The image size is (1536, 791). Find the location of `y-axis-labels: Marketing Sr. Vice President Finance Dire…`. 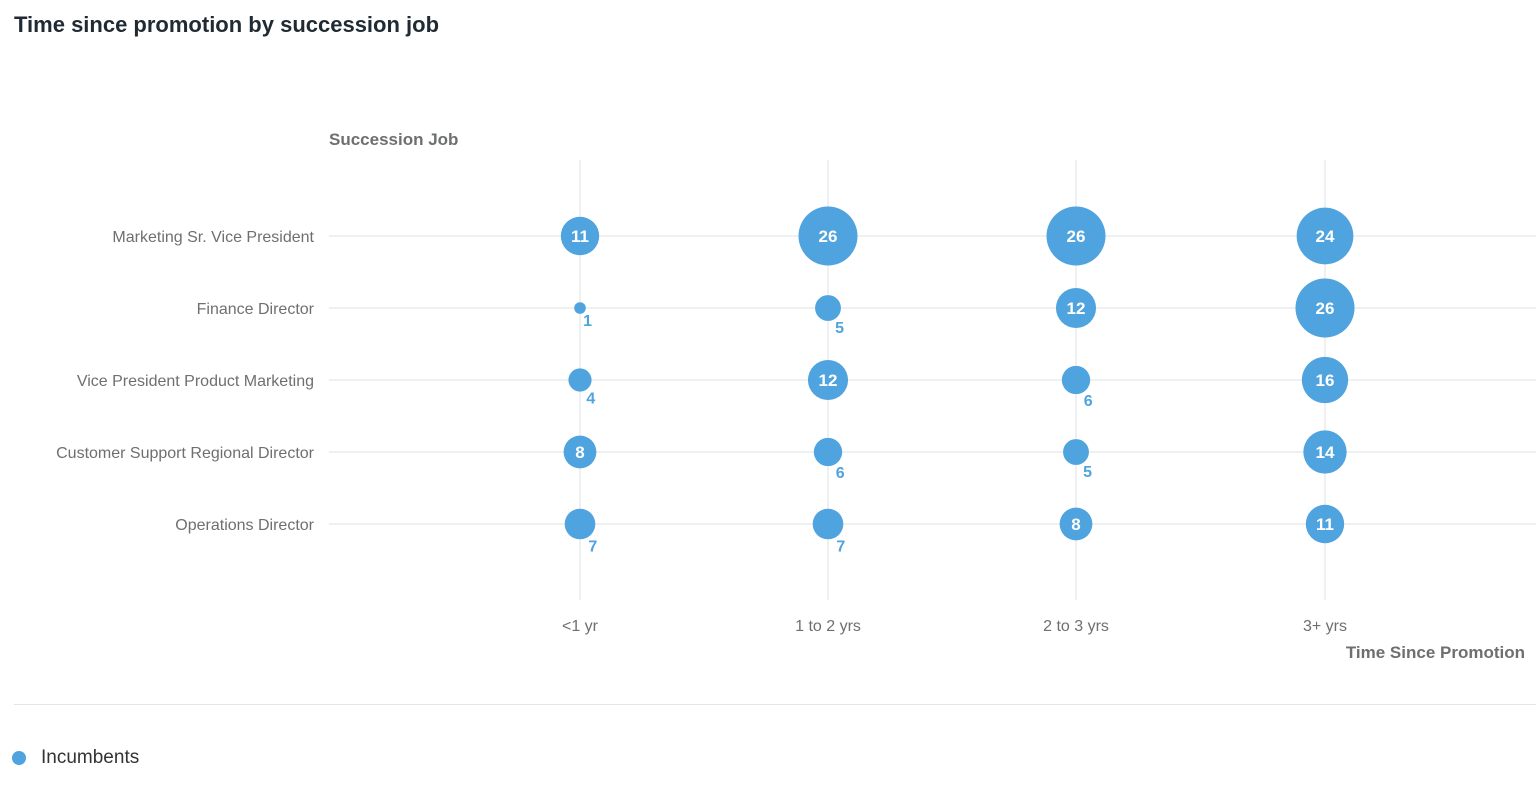

y-axis-labels: Marketing Sr. Vice President Finance Dire… is located at coordinates (185, 381).